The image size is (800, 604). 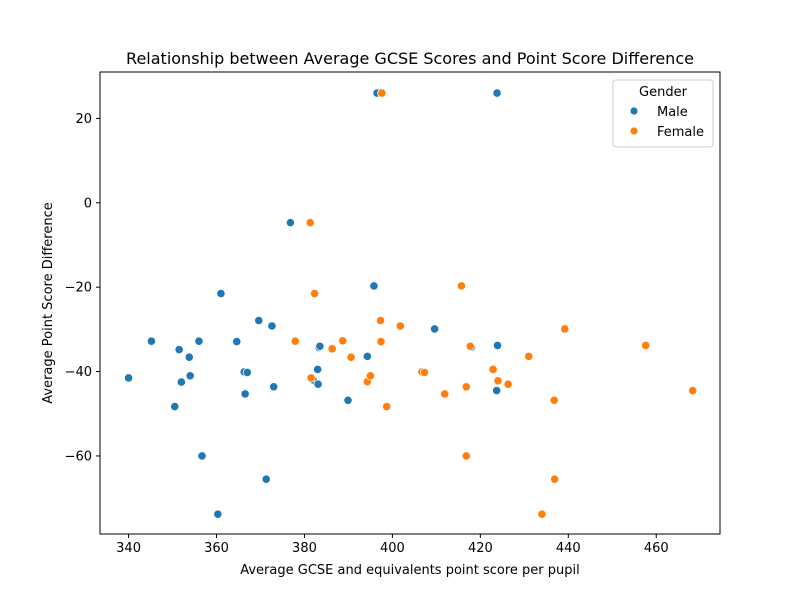 What do you see at coordinates (78, 372) in the screenshot?
I see `y-tick-label: −40` at bounding box center [78, 372].